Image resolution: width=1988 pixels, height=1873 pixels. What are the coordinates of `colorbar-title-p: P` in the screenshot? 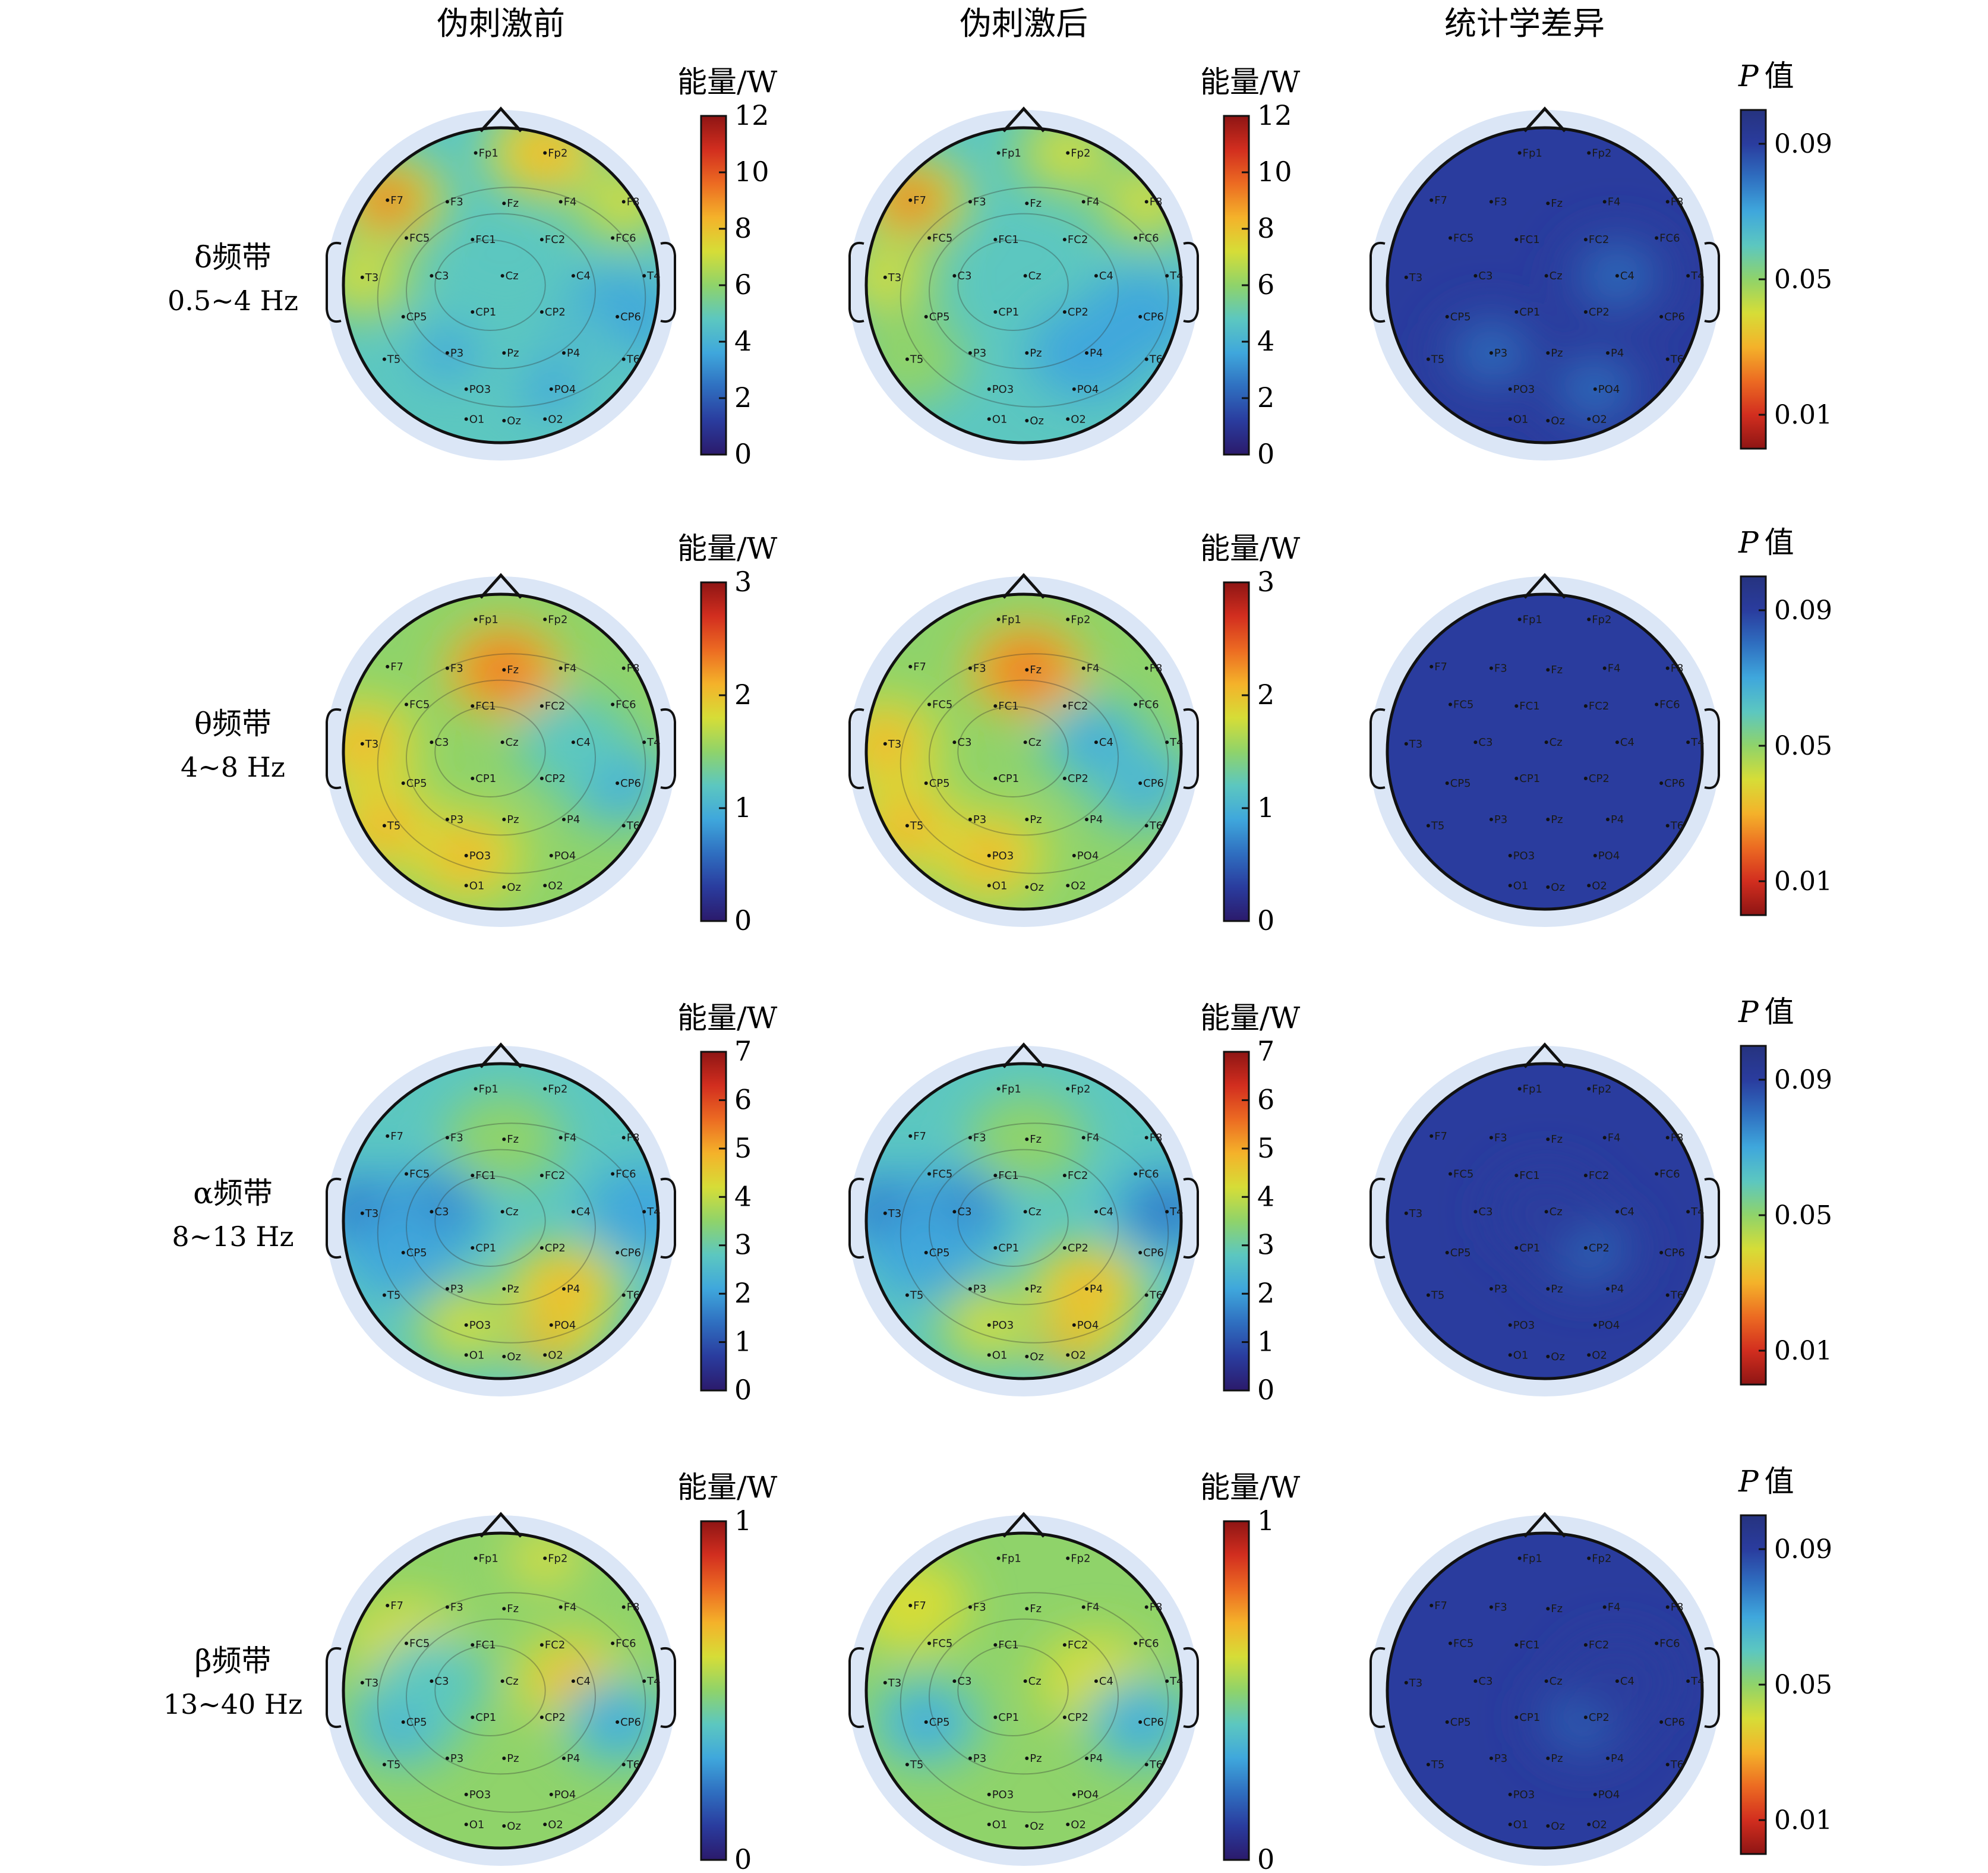 It's located at (1748, 1012).